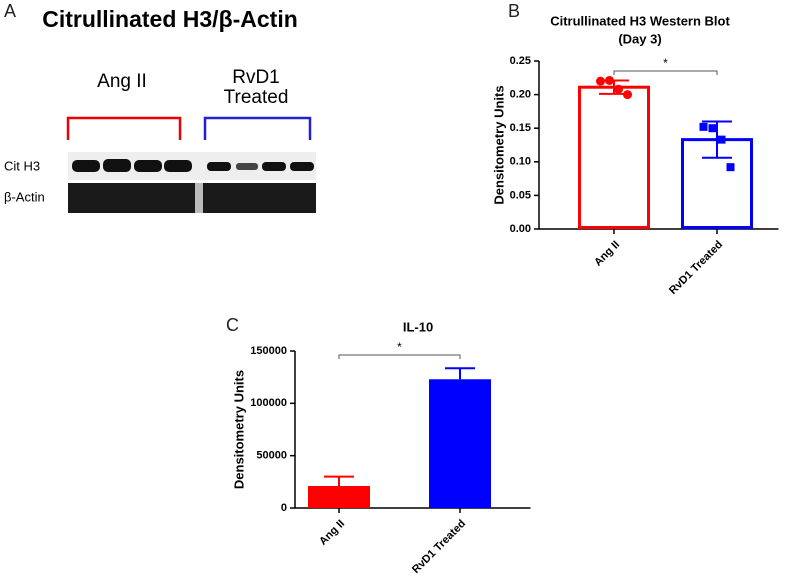 Image resolution: width=800 pixels, height=577 pixels. What do you see at coordinates (418, 326) in the screenshot?
I see `chart-title: IL-10` at bounding box center [418, 326].